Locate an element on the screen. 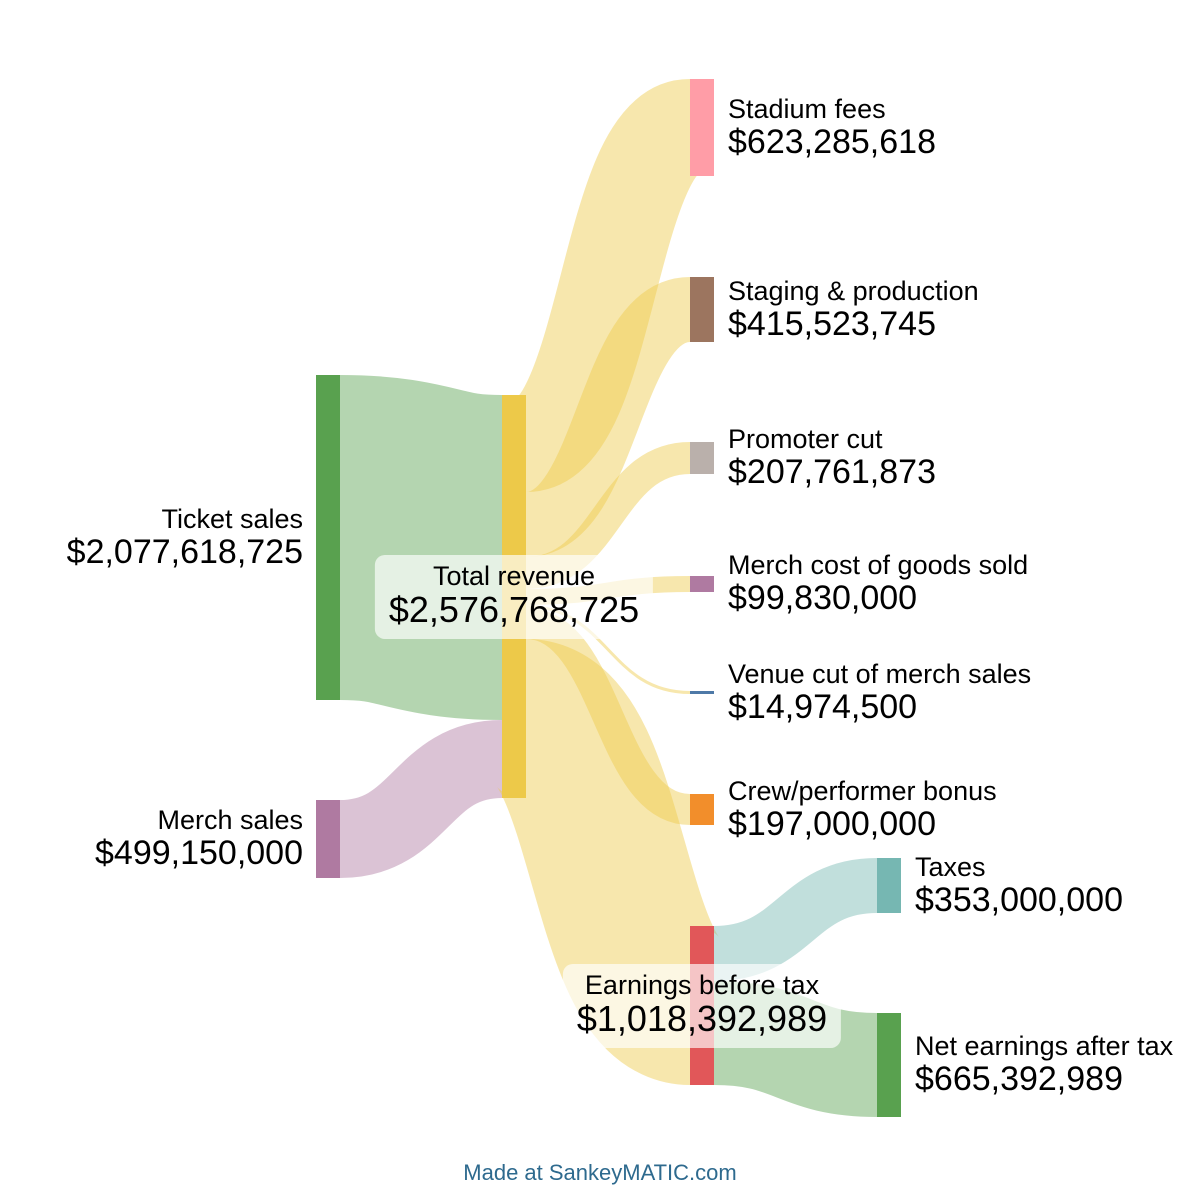 The image size is (1200, 1200). flow-total-revenue-to-merch-cogs is located at coordinates (608, 590).